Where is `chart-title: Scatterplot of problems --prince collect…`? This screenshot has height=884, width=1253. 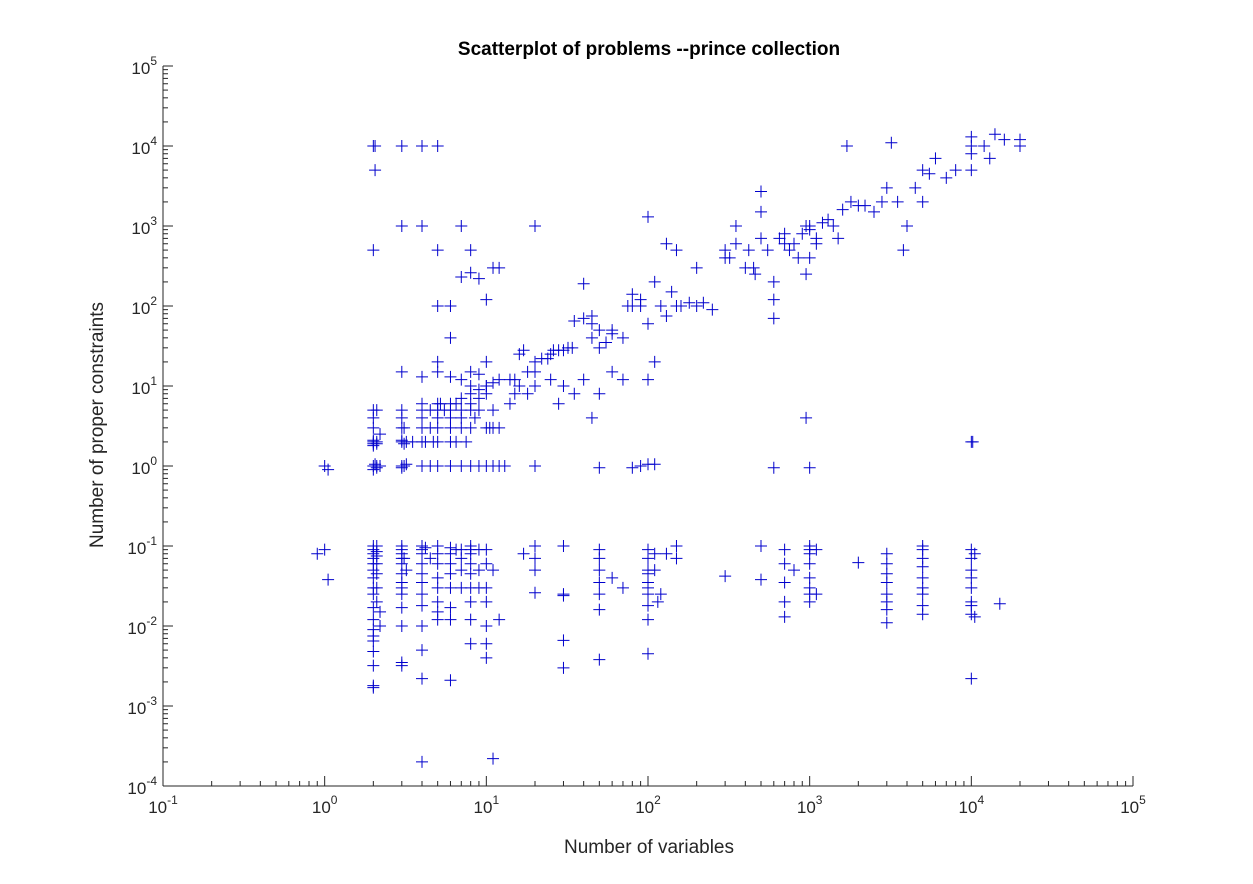
chart-title: Scatterplot of problems --prince collect… is located at coordinates (649, 49).